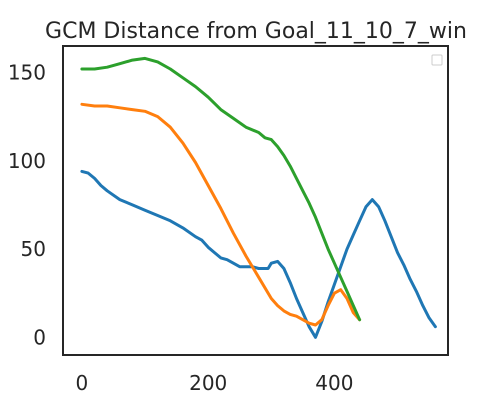 The width and height of the screenshot is (500, 400). What do you see at coordinates (437, 60) in the screenshot?
I see `legend-box` at bounding box center [437, 60].